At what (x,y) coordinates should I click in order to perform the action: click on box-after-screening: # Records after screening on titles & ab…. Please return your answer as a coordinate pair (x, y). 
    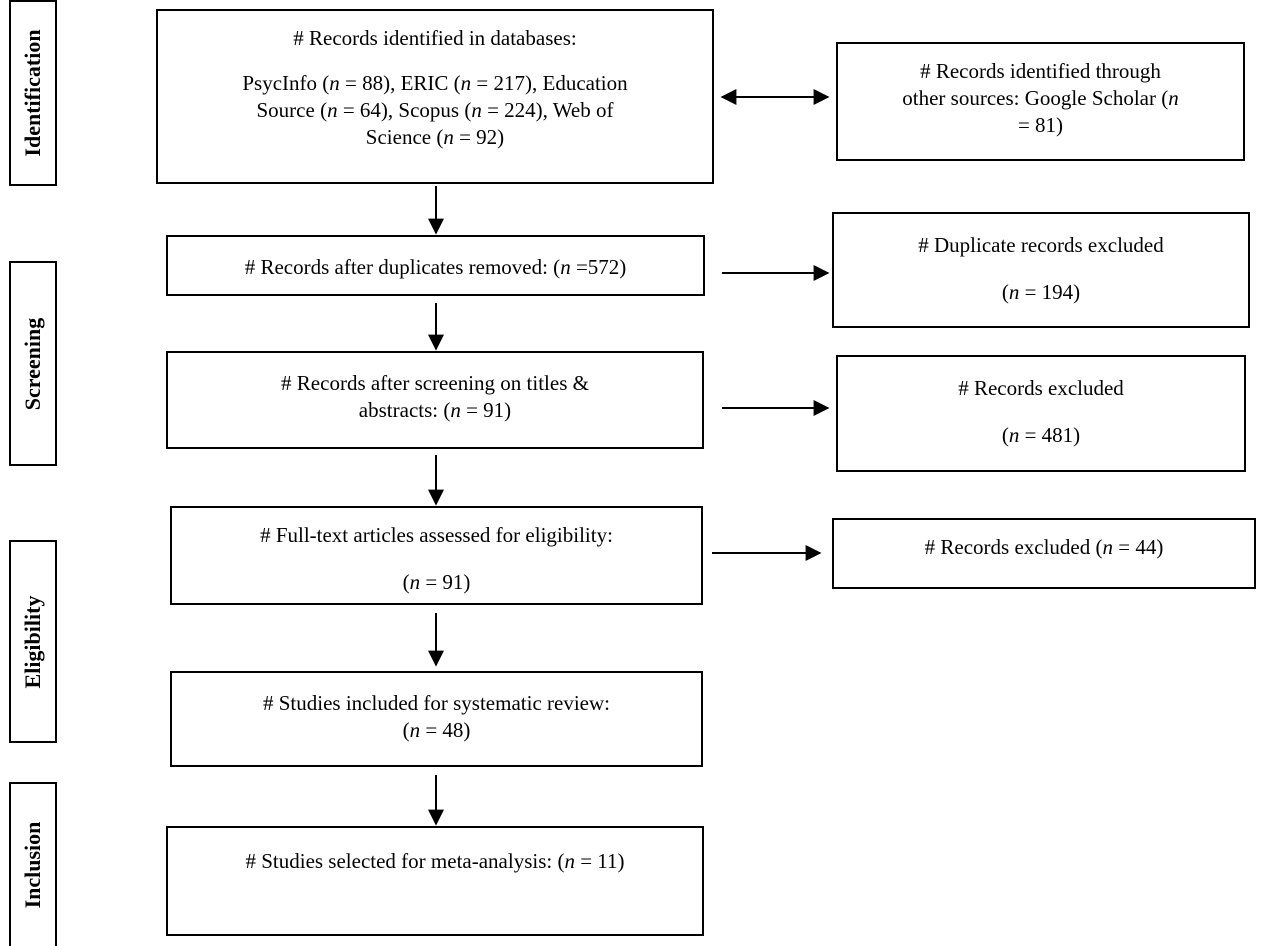
    Looking at the image, I should click on (435, 400).